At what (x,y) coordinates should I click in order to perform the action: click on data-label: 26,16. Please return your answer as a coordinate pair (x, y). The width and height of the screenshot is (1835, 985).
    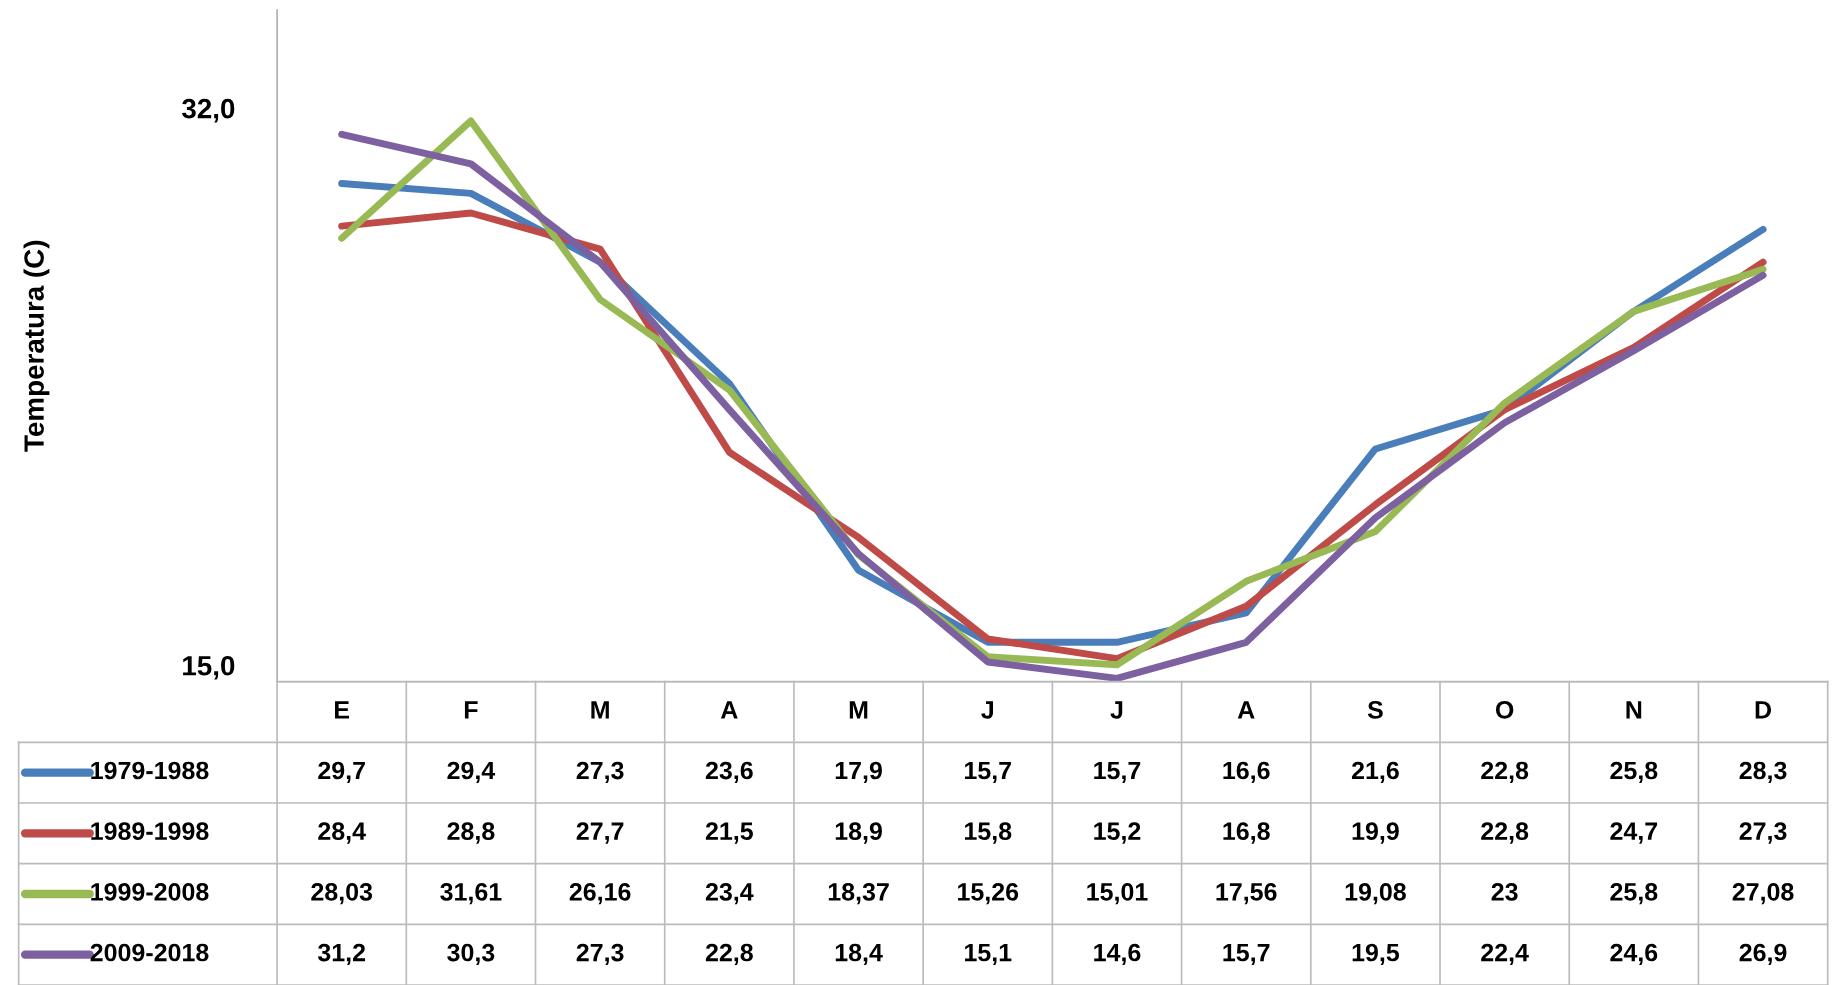
    Looking at the image, I should click on (600, 893).